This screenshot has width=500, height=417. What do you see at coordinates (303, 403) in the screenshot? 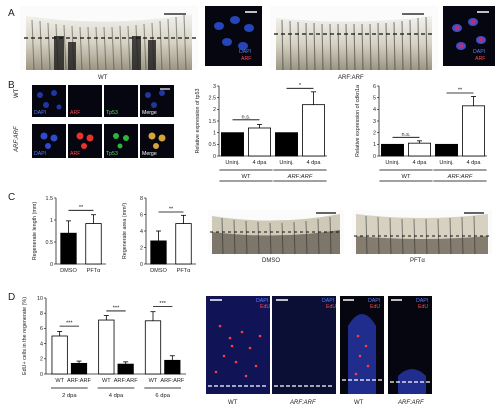
I see `d-label-arf-1: ARF:ARF` at bounding box center [303, 403].